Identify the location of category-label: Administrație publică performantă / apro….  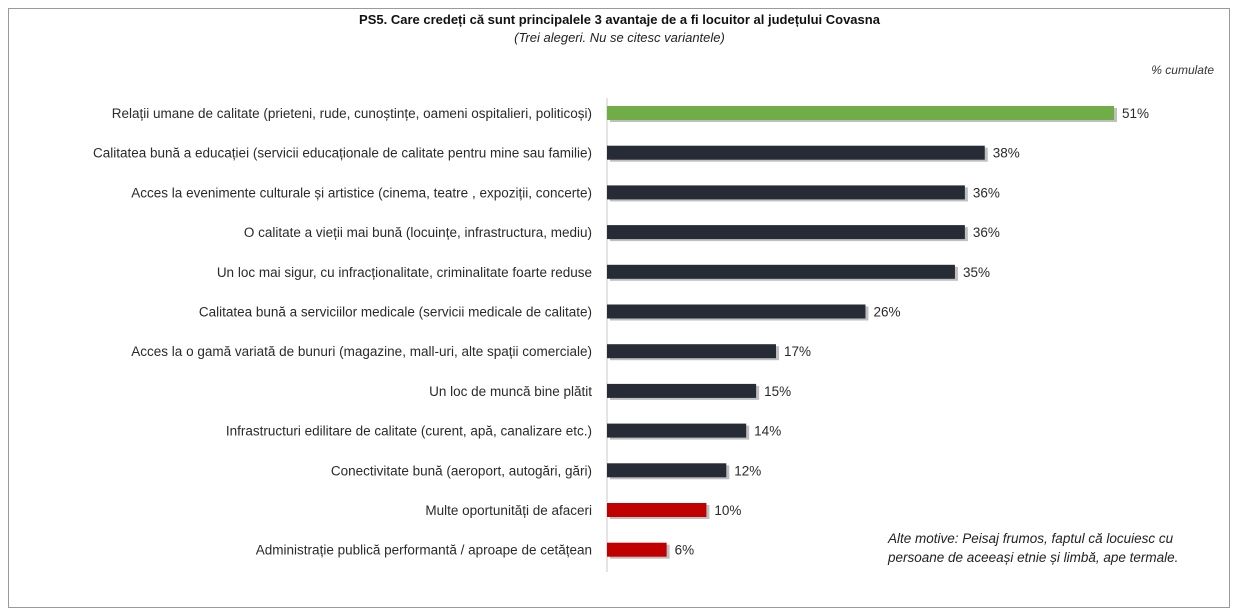
(424, 550).